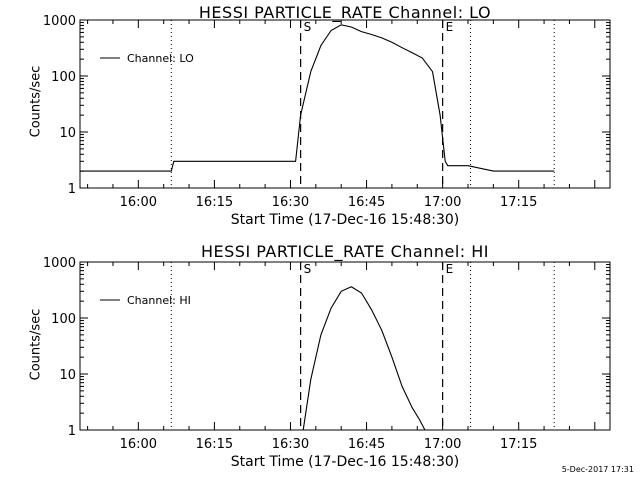  Describe the element at coordinates (72, 431) in the screenshot. I see `bottom-ytick-label: 1` at that location.